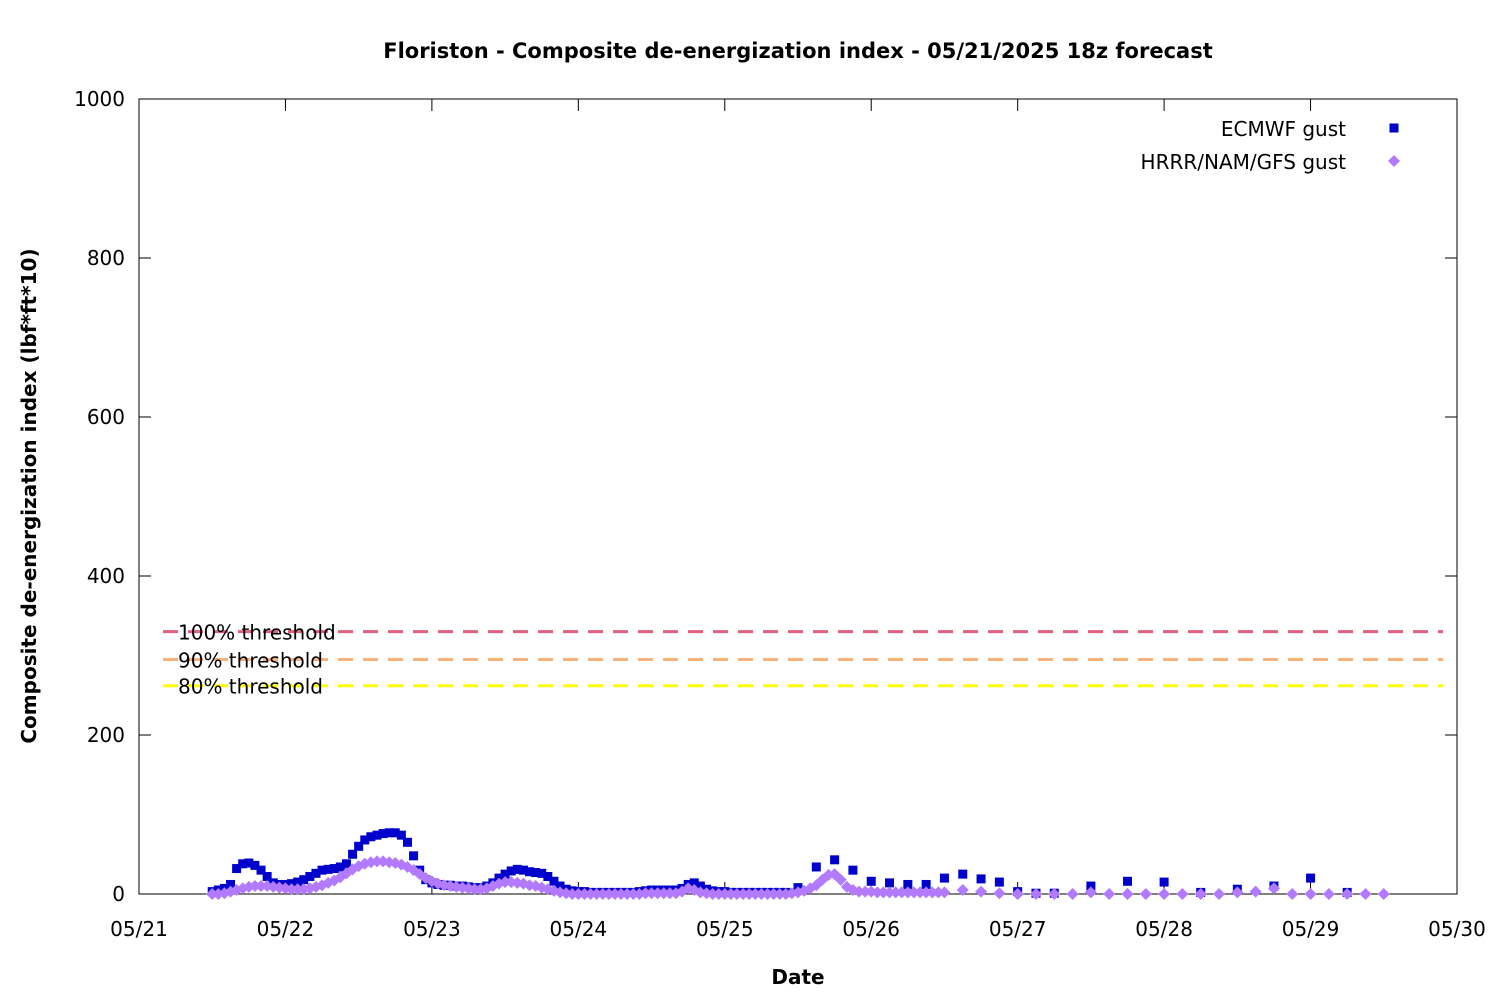 This screenshot has width=1500, height=1000. Describe the element at coordinates (1270, 145) in the screenshot. I see `legend: ECMWF gust HRRR/NAM/GFS gust` at that location.